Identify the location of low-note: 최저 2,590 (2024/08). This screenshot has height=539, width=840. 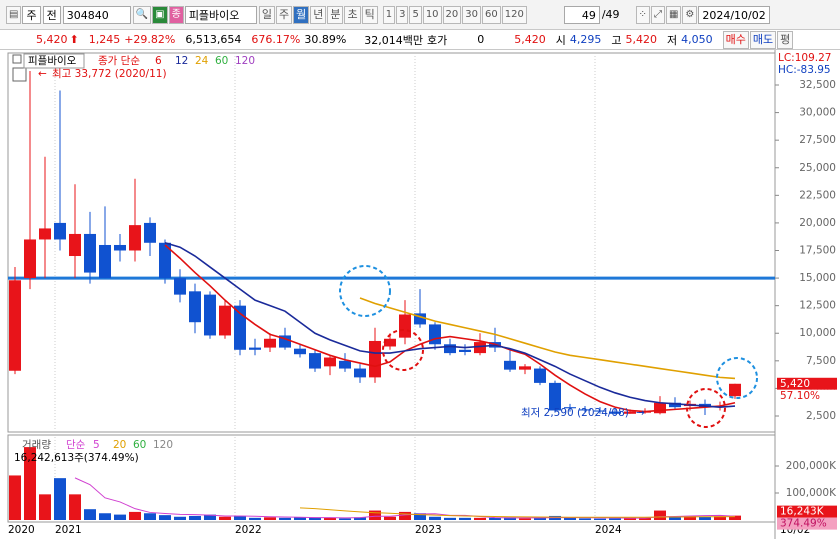
(575, 413).